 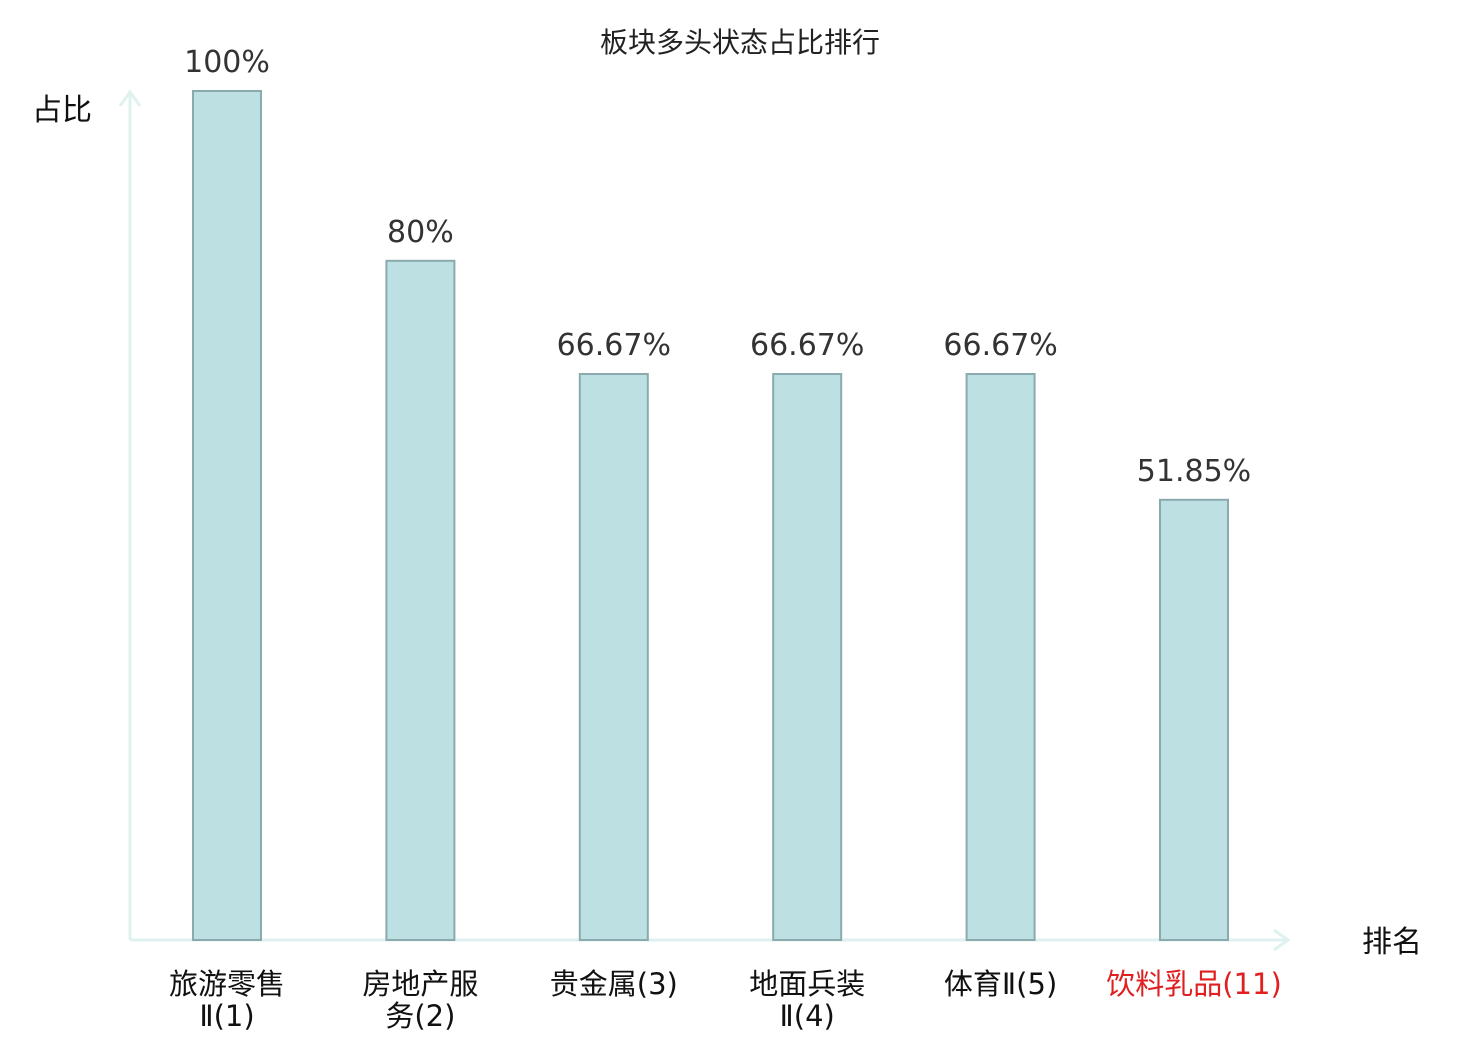 What do you see at coordinates (1282, 940) in the screenshot?
I see `x-axis-arrow-icon` at bounding box center [1282, 940].